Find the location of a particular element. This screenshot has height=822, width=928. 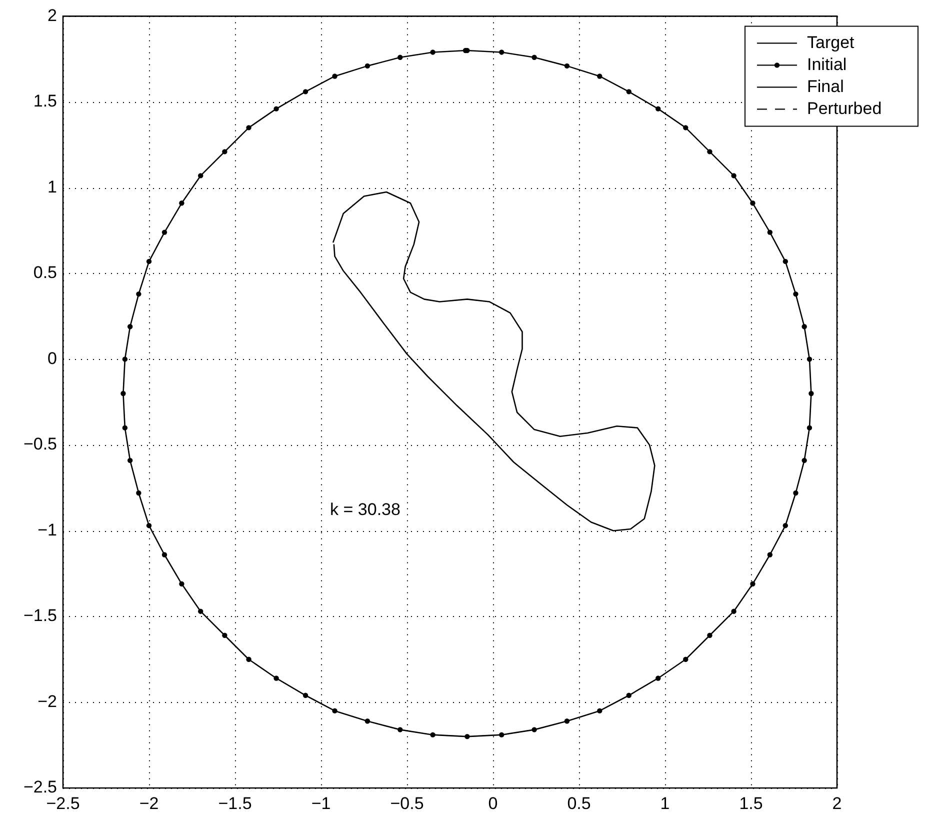

x-tick-label: 1 is located at coordinates (665, 803).